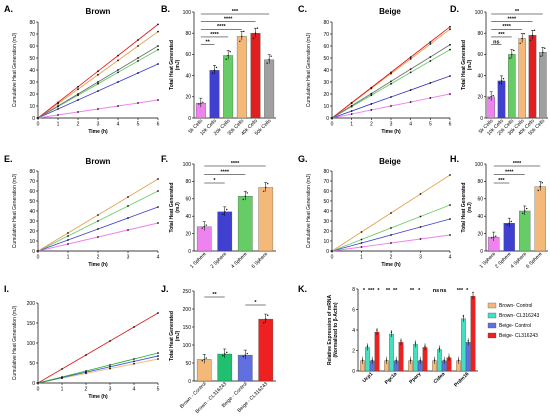 Image resolution: width=550 pixels, height=418 pixels. I want to click on y-tick-label: 30, so click(32, 222).